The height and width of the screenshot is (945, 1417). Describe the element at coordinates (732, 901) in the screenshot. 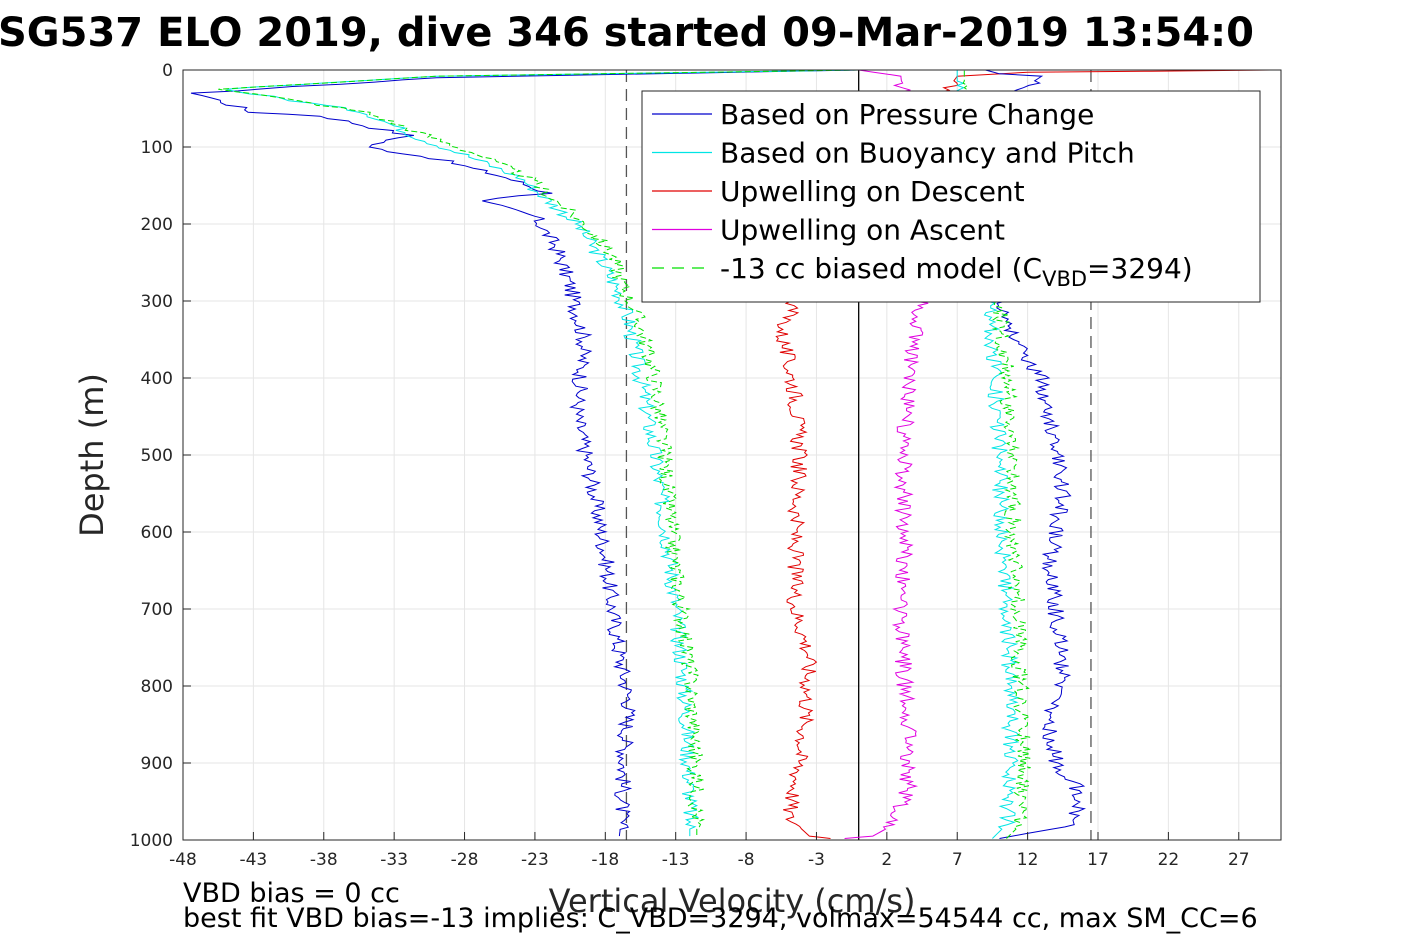

I see `x-axis-label: Vertical Velocity (cm/s)` at that location.